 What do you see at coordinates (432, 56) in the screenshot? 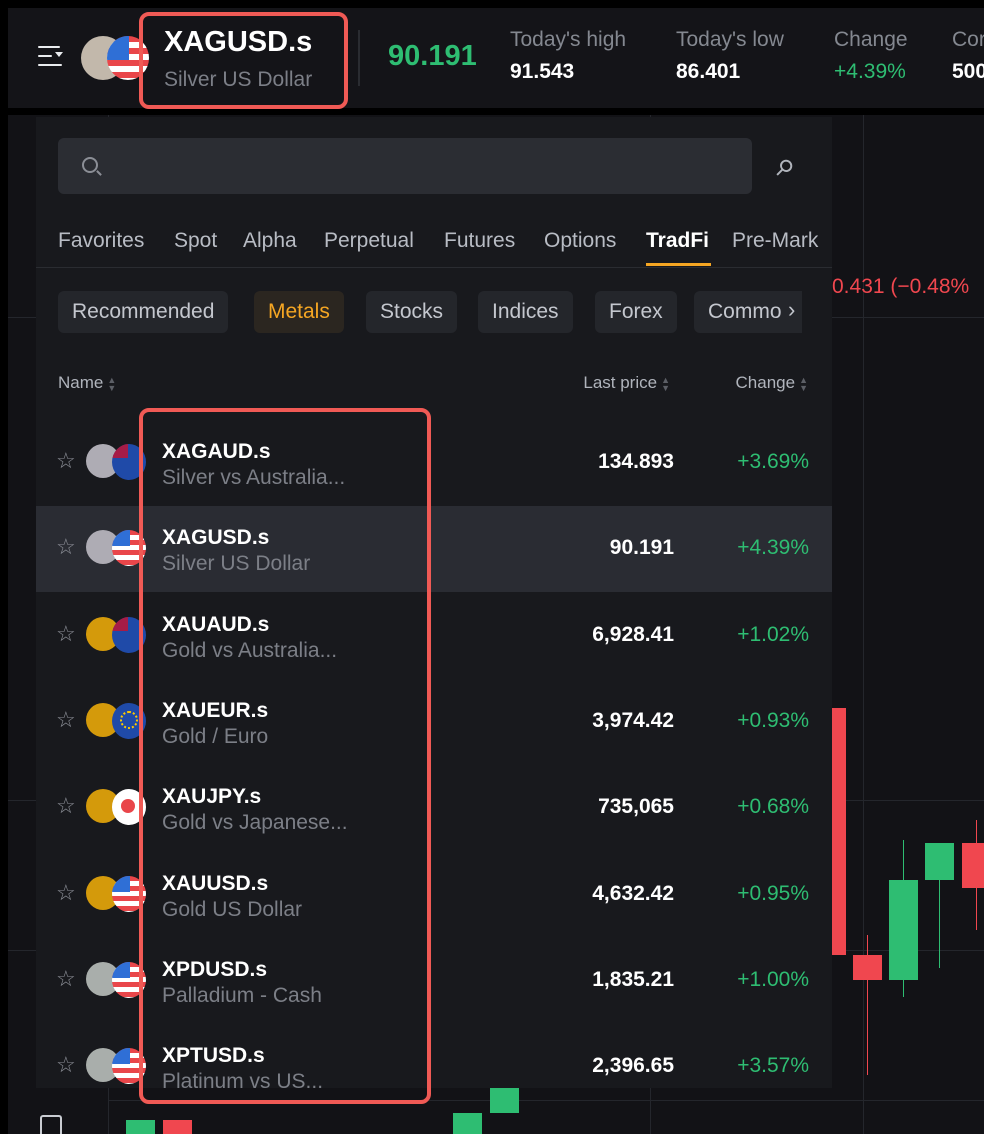
I see `header-price: 90.191` at bounding box center [432, 56].